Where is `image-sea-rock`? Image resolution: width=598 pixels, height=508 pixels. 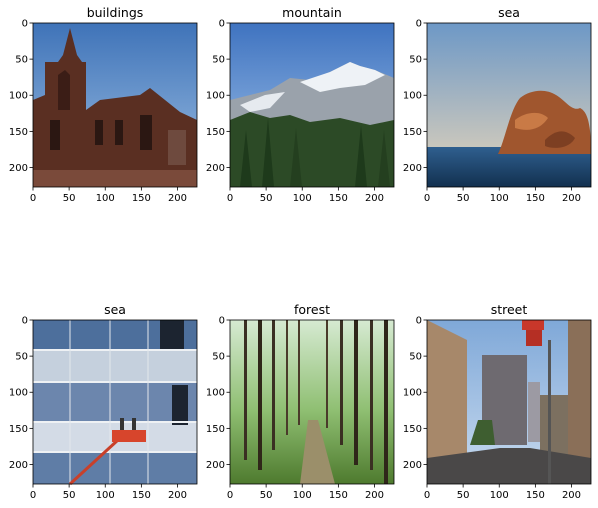 image-sea-rock is located at coordinates (509, 105).